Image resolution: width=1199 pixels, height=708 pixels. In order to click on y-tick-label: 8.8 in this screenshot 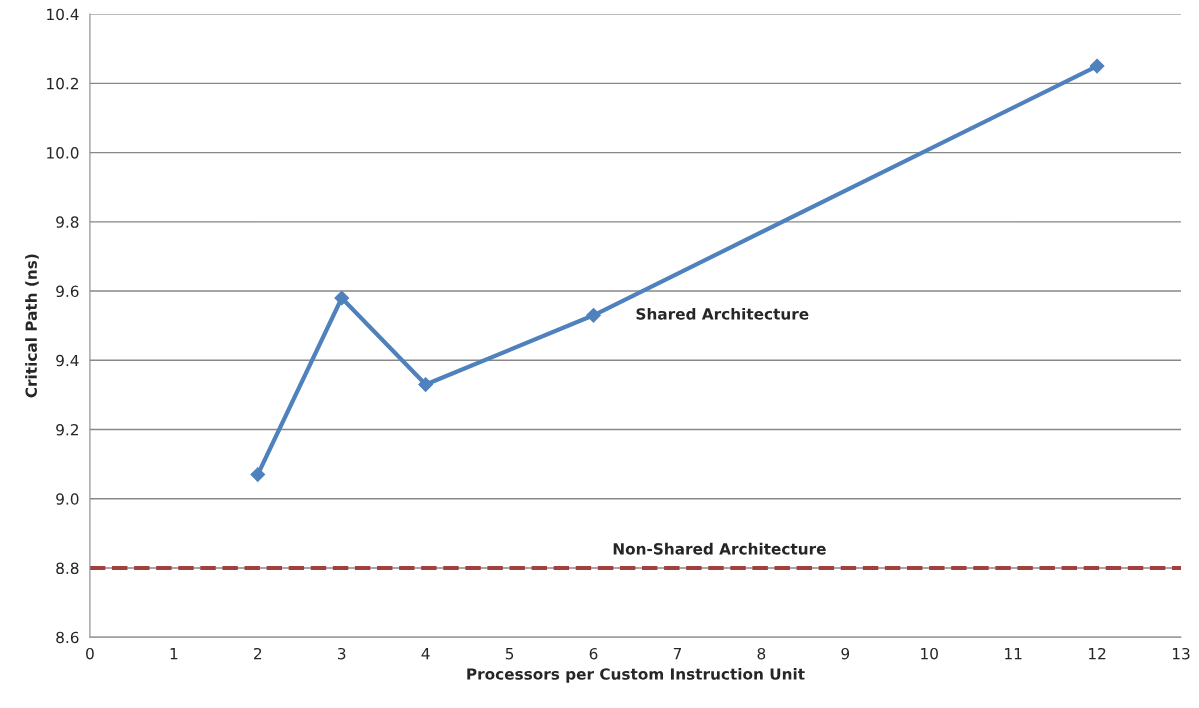, I will do `click(67, 568)`.